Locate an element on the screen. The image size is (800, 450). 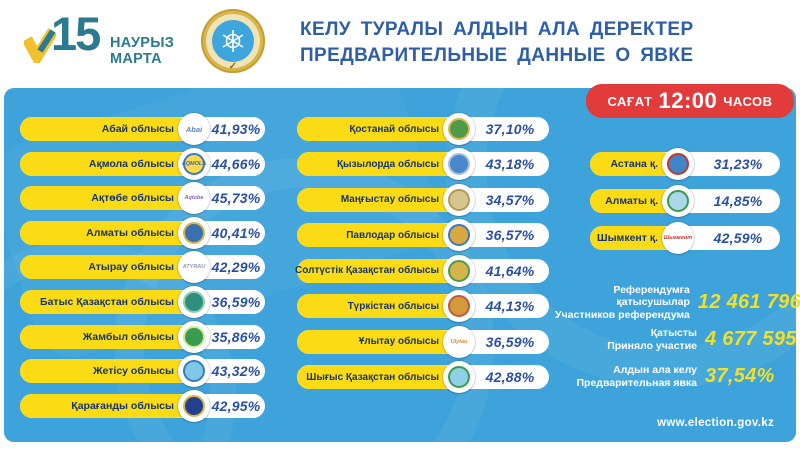
region-emblem-text: AQMOLA is located at coordinates (194, 163).